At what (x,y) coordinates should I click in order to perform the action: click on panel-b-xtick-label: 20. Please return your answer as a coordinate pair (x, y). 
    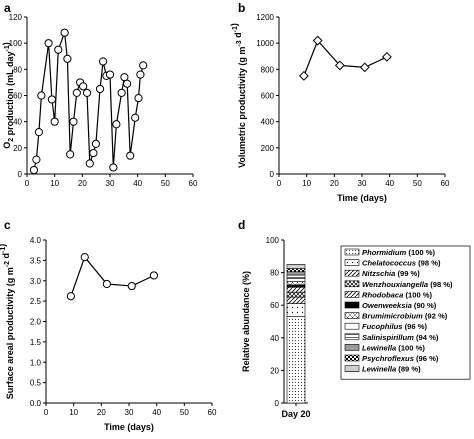
    Looking at the image, I should click on (334, 183).